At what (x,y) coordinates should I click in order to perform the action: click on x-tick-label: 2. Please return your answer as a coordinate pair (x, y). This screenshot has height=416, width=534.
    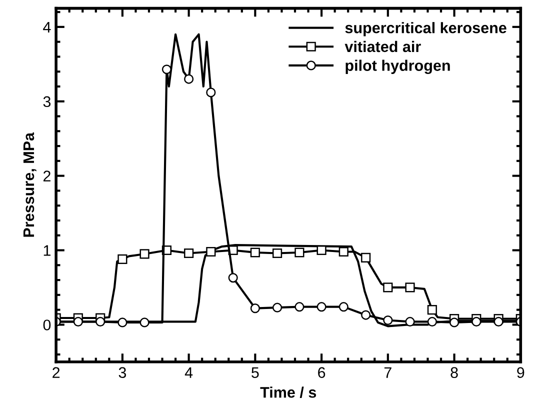
    Looking at the image, I should click on (56, 372).